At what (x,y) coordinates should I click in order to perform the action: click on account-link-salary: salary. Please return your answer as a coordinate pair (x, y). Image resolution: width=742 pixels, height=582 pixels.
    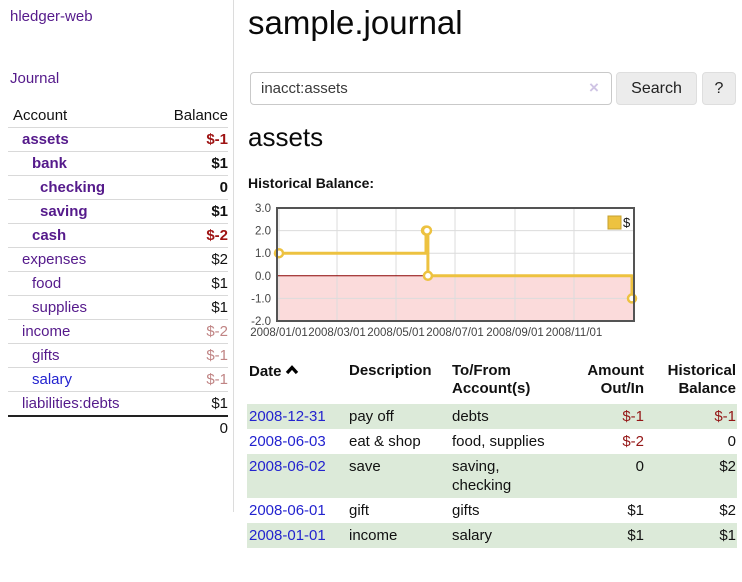
    Looking at the image, I should click on (52, 379).